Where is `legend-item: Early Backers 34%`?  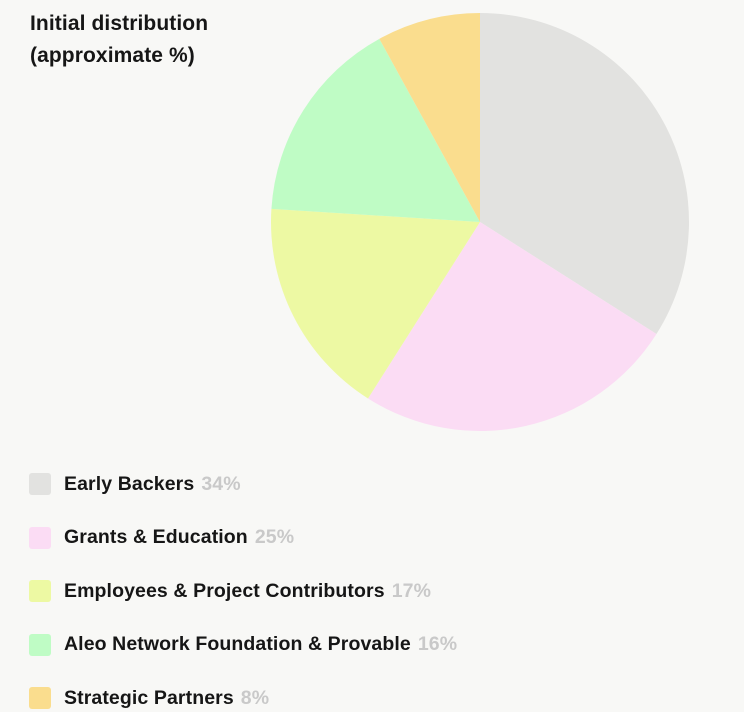
legend-item: Early Backers 34% is located at coordinates (243, 484).